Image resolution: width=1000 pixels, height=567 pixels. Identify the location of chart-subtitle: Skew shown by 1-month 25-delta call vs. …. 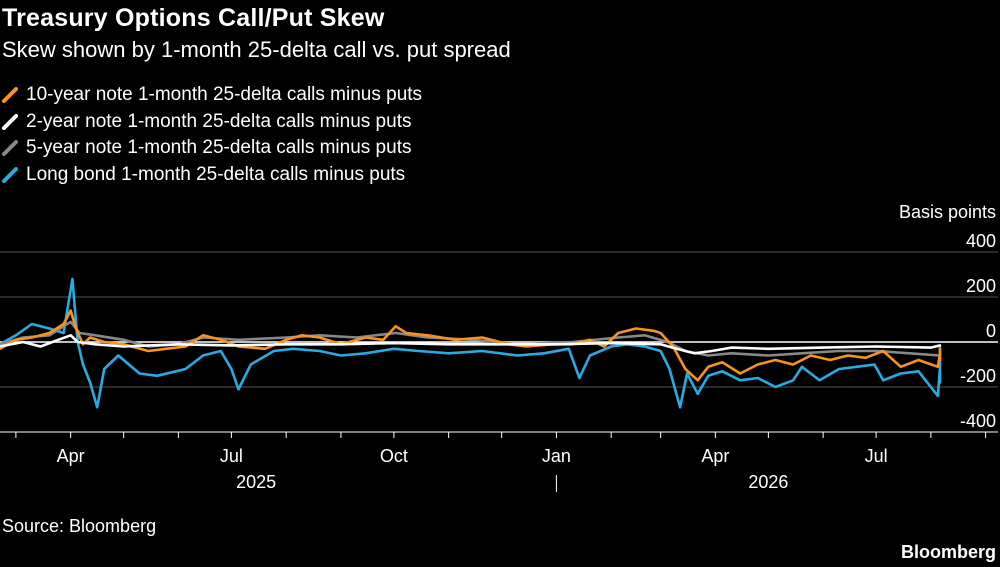
(256, 49).